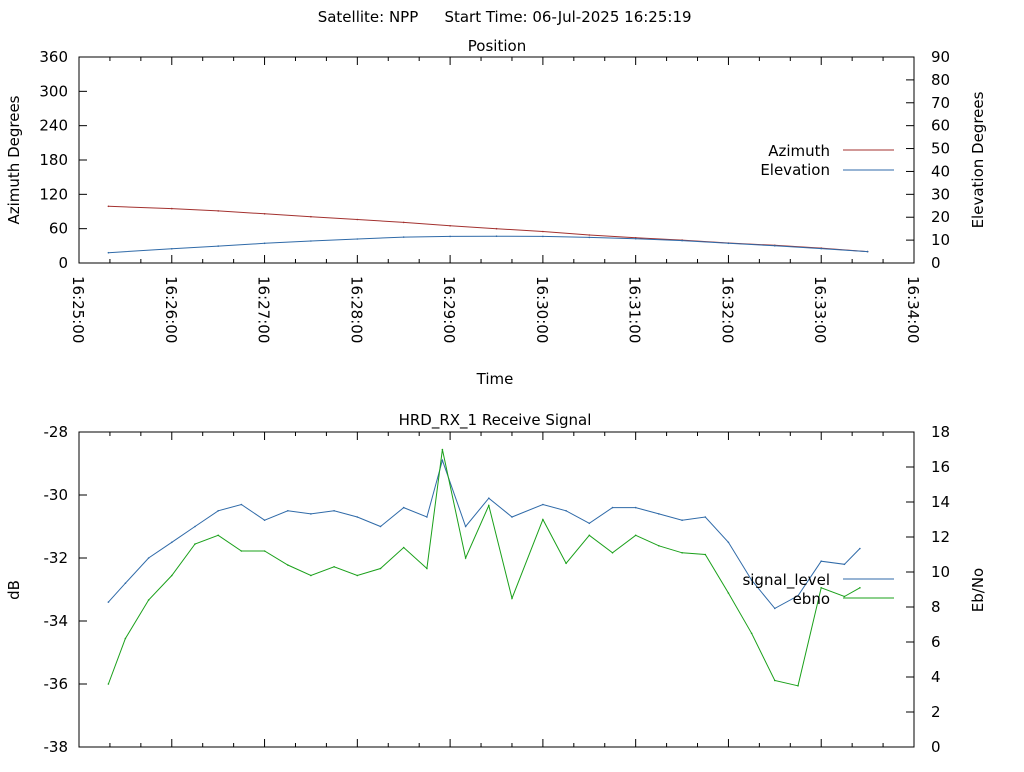 The height and width of the screenshot is (772, 1024). I want to click on satellite-label: Satellite: NPP, so click(368, 17).